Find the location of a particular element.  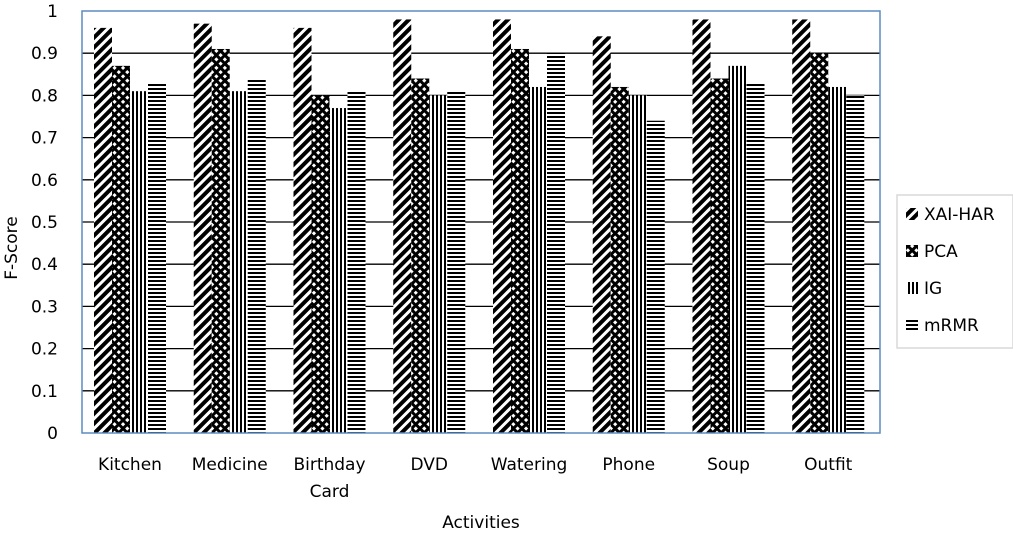

legend: XAI-HAR PCA IG mRMR is located at coordinates (954, 271).